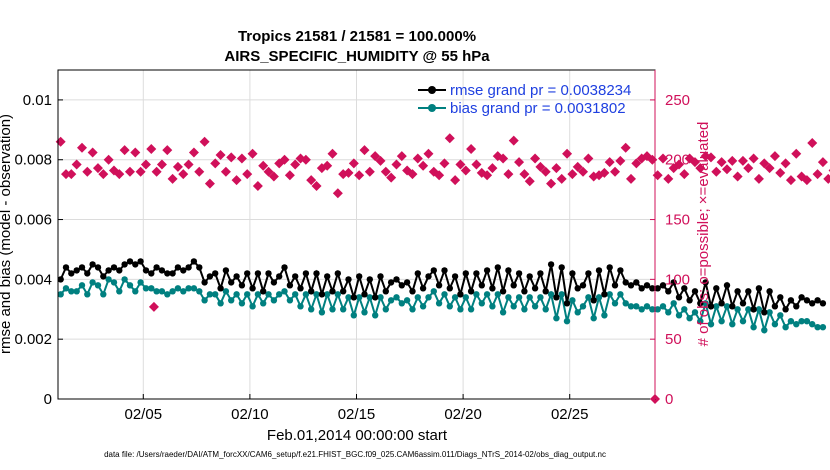 The height and width of the screenshot is (470, 830). I want to click on y-axis-right-label: # of obs: o=possible; ×=evaluated, so click(703, 234).